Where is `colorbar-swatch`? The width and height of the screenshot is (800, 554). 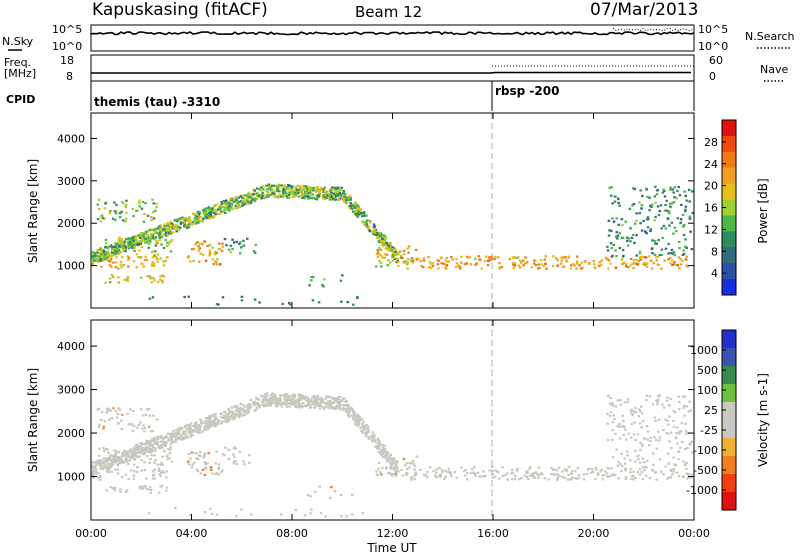 colorbar-swatch is located at coordinates (729, 144).